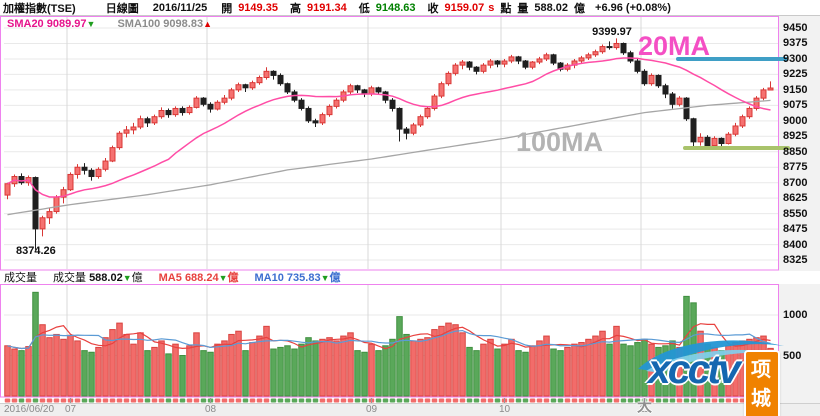 The height and width of the screenshot is (416, 820). Describe the element at coordinates (180, 7) in the screenshot. I see `quote-date: 2016/11/25` at that location.